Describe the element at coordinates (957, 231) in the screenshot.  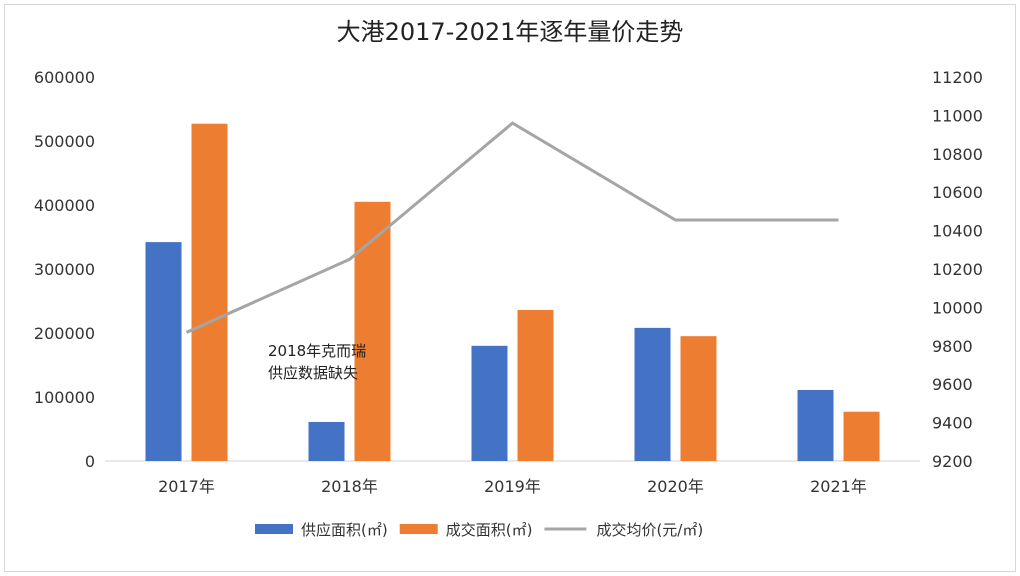
I see `right-tick-label: 10400` at that location.